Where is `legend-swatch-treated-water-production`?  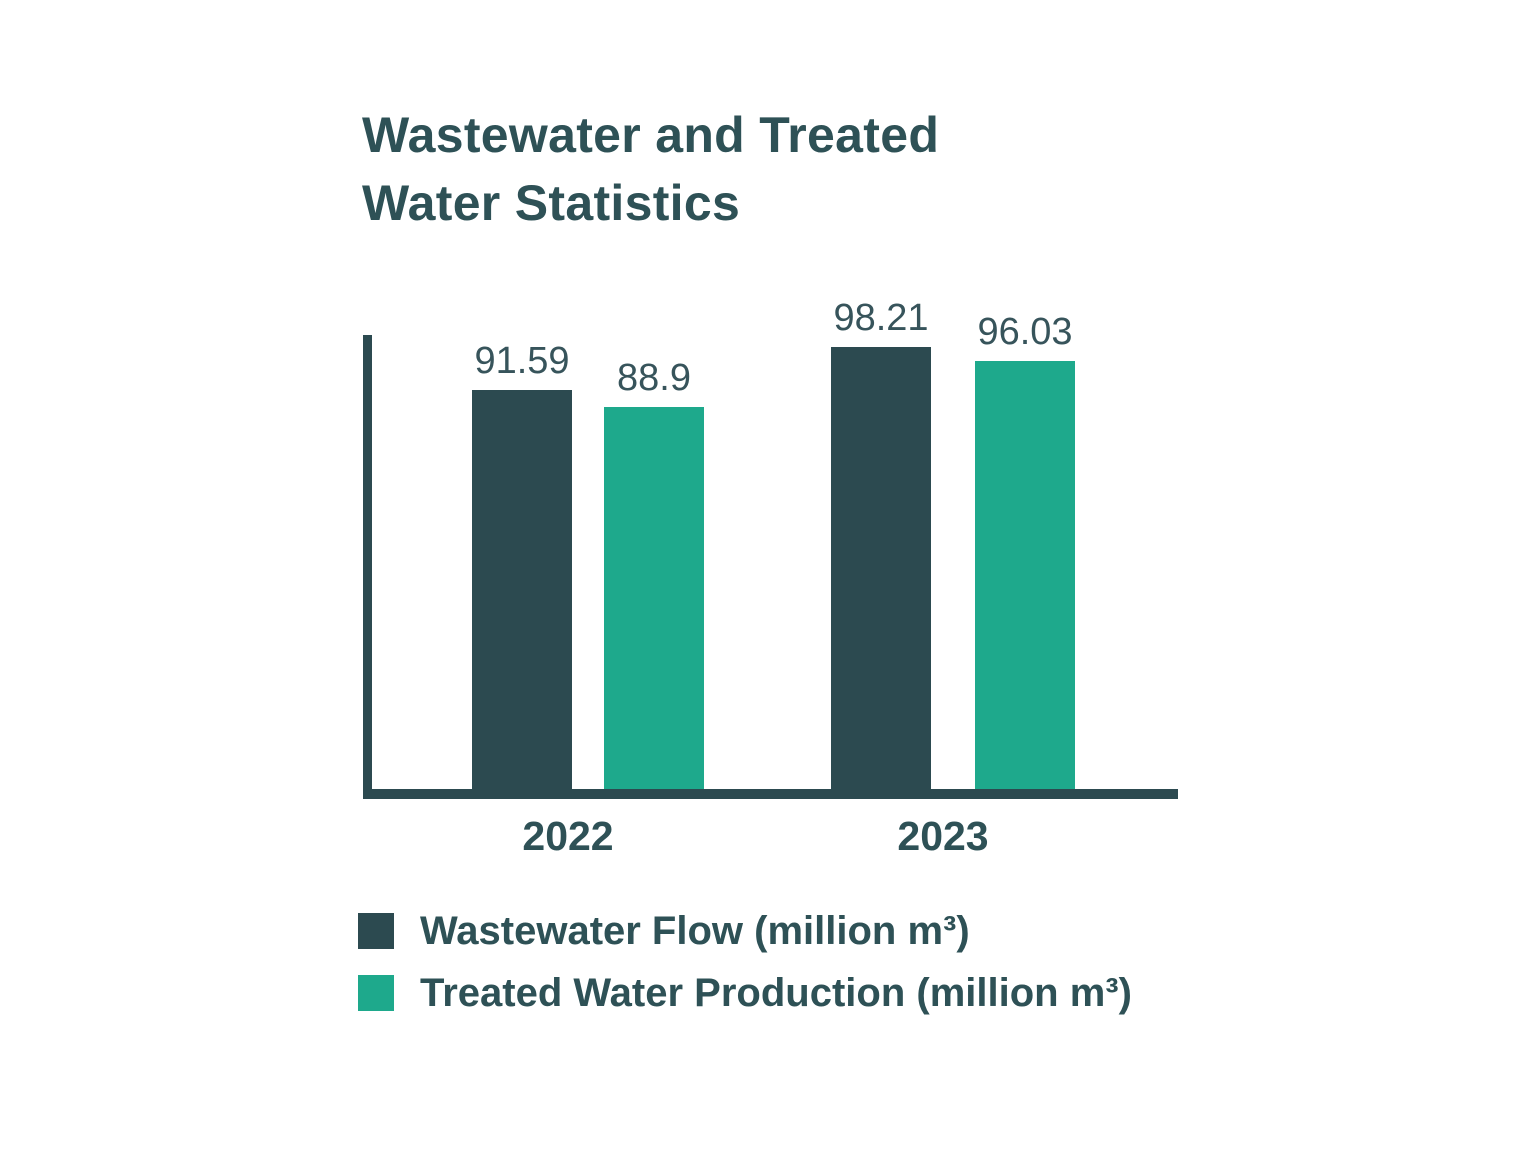 legend-swatch-treated-water-production is located at coordinates (376, 993).